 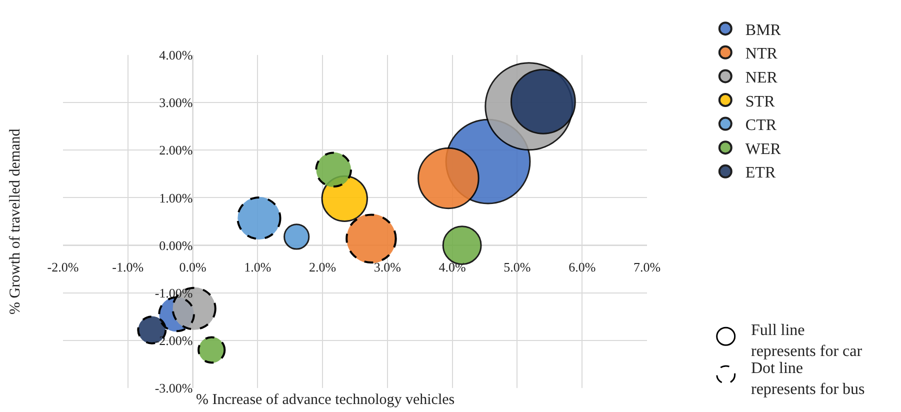 I want to click on y-tick-label: 2.00%, so click(x=176, y=150).